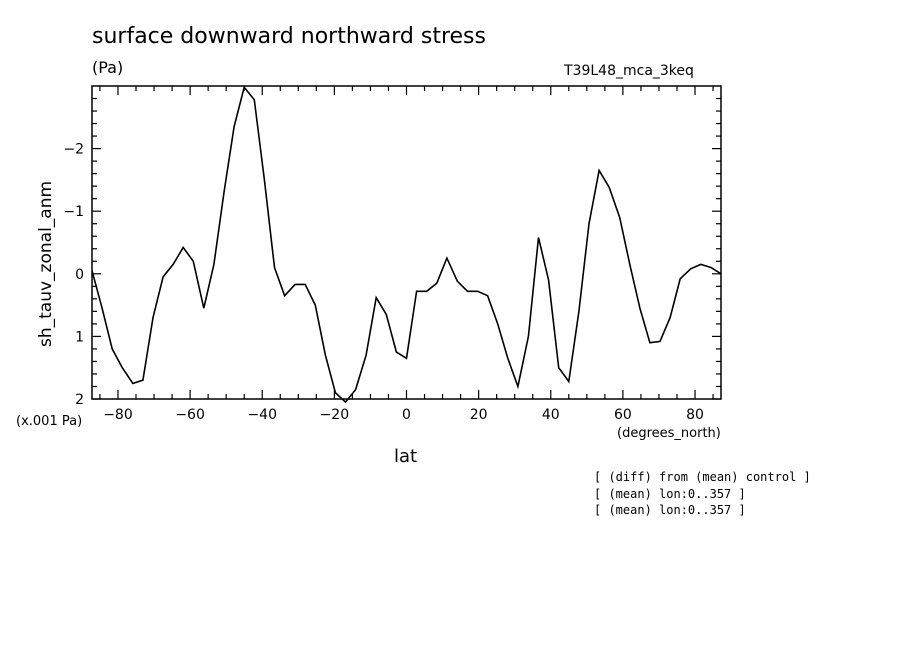  Describe the element at coordinates (406, 456) in the screenshot. I see `x-axis-label: lat` at that location.